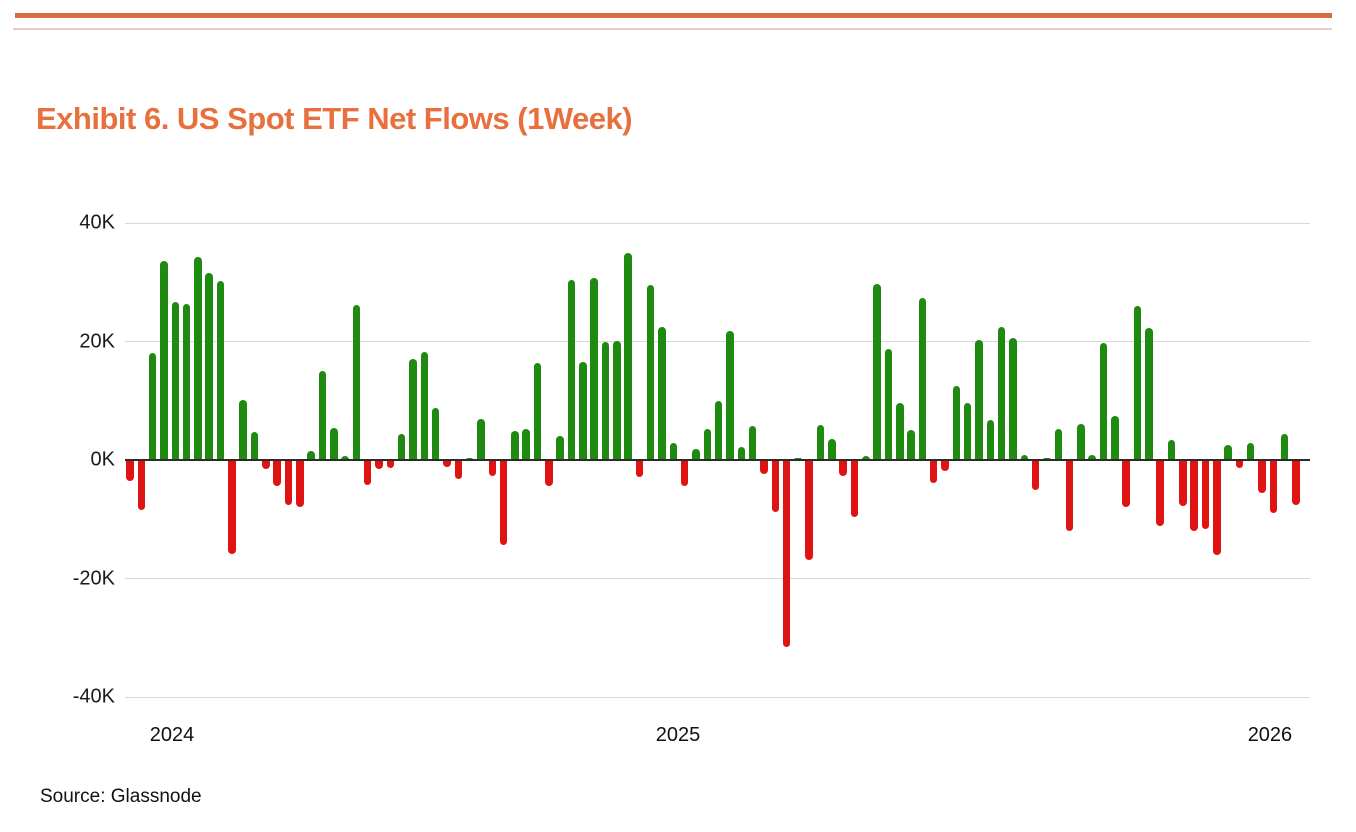 Image resolution: width=1356 pixels, height=832 pixels. I want to click on exhibit-title: Exhibit 6. US Spot ETF Net Flows (1Week), so click(334, 118).